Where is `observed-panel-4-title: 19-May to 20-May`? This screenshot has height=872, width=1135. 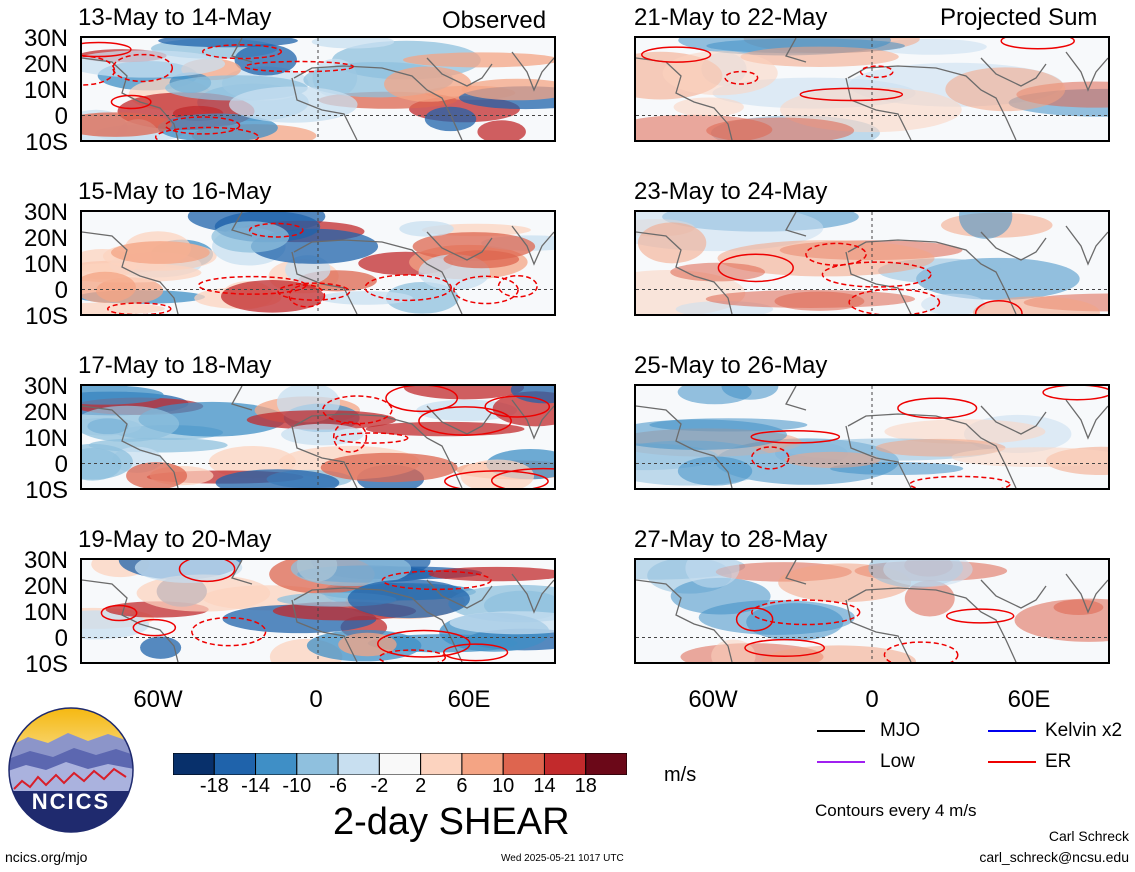
observed-panel-4-title: 19-May to 20-May is located at coordinates (175, 539).